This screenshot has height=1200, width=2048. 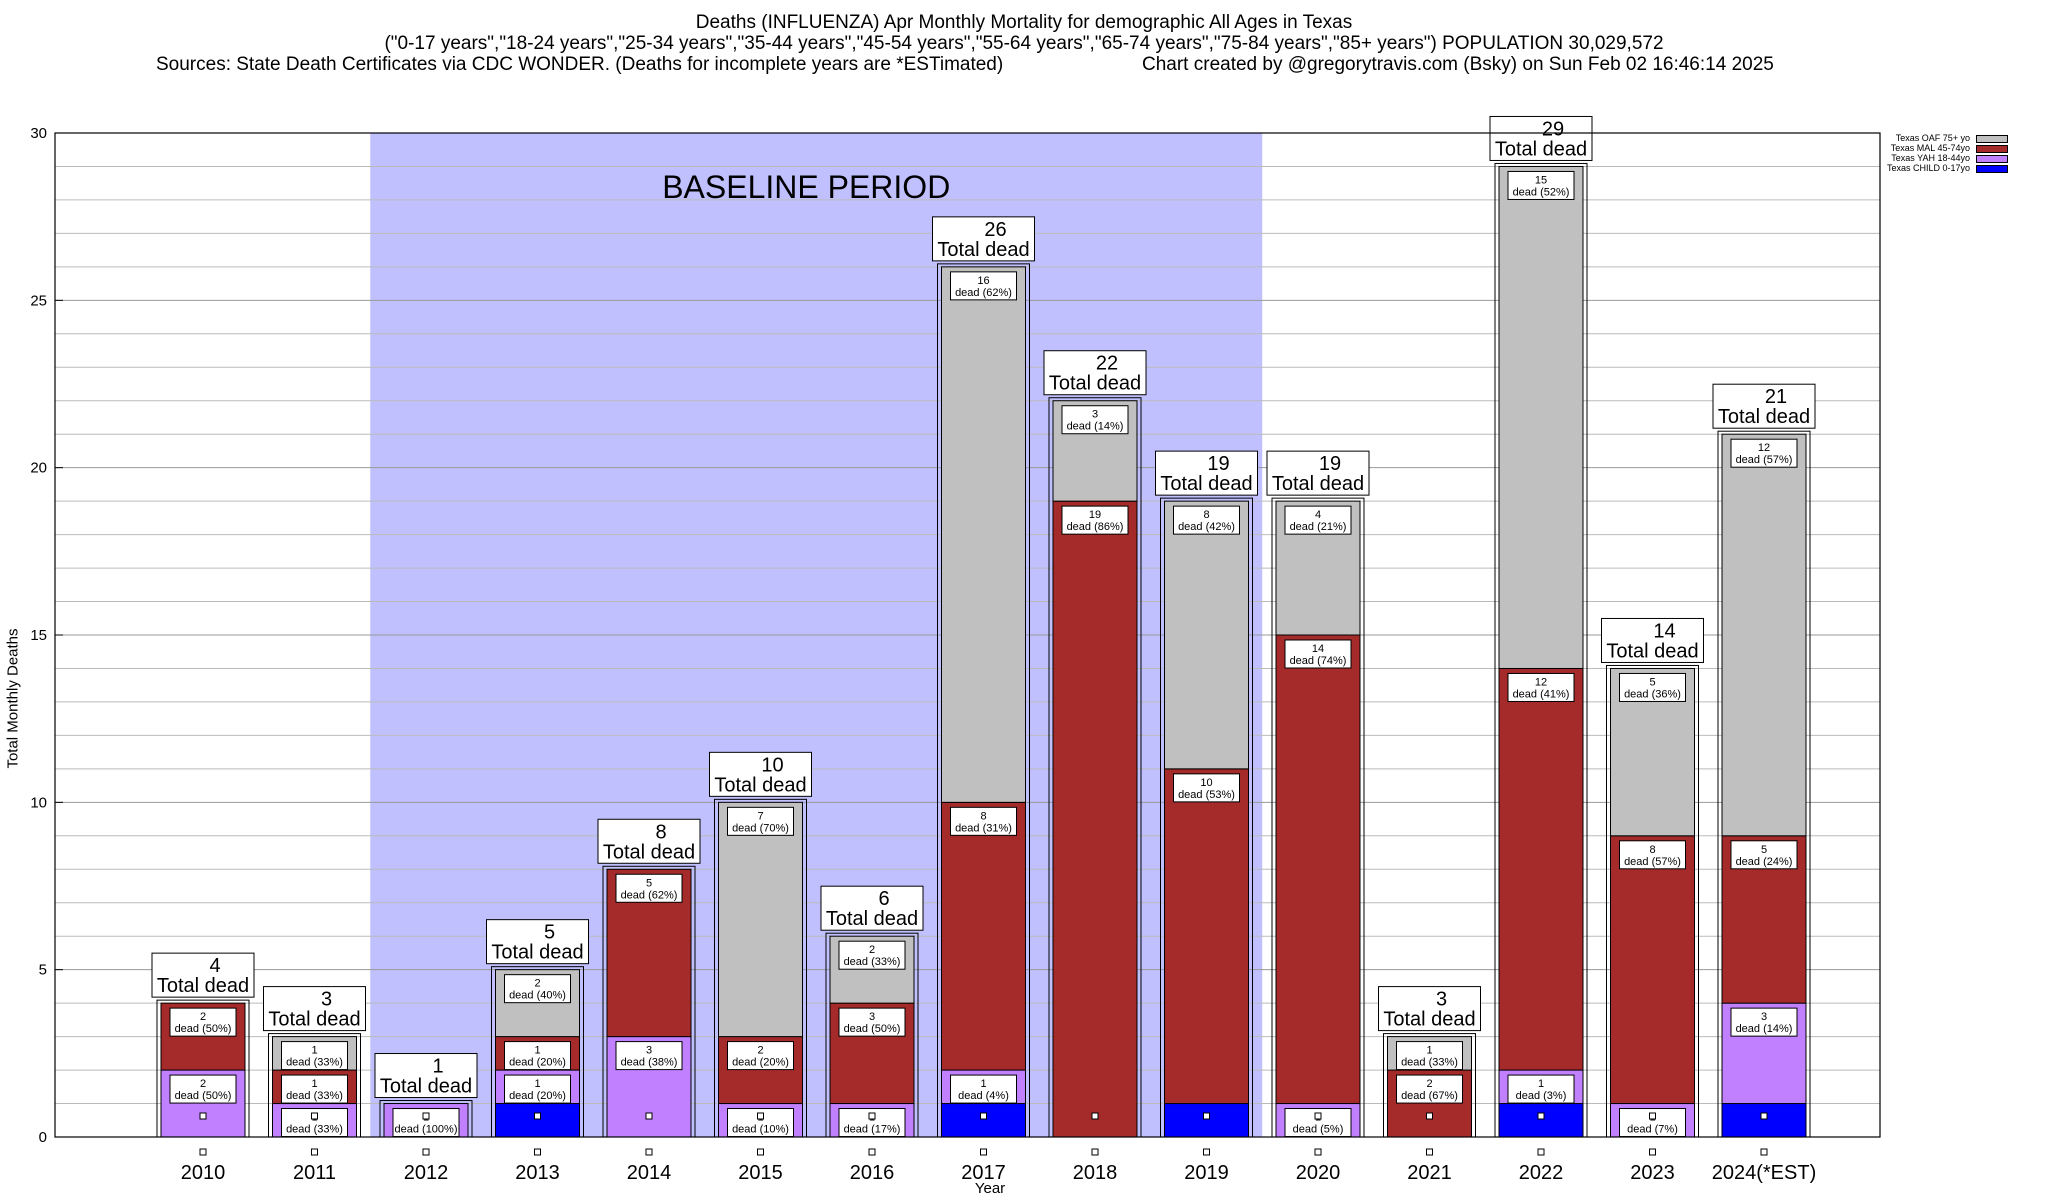 What do you see at coordinates (649, 1063) in the screenshot?
I see `segment-percent-label: dead (38%)` at bounding box center [649, 1063].